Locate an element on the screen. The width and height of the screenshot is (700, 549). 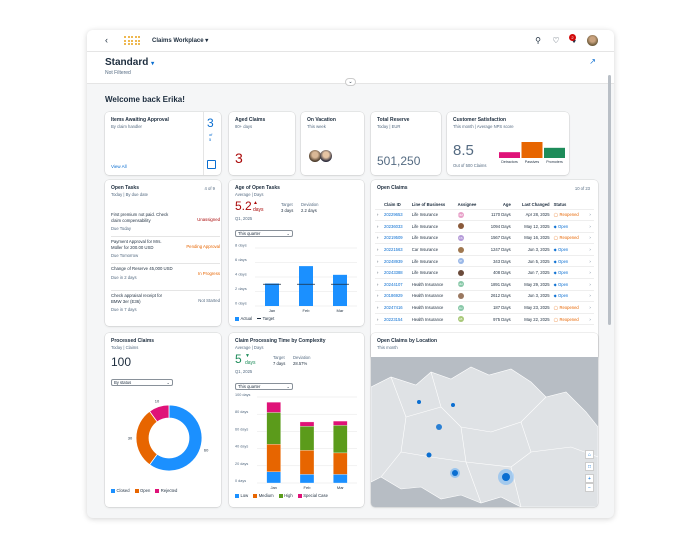
legend-item: Rejected is located at coordinates (166, 490).